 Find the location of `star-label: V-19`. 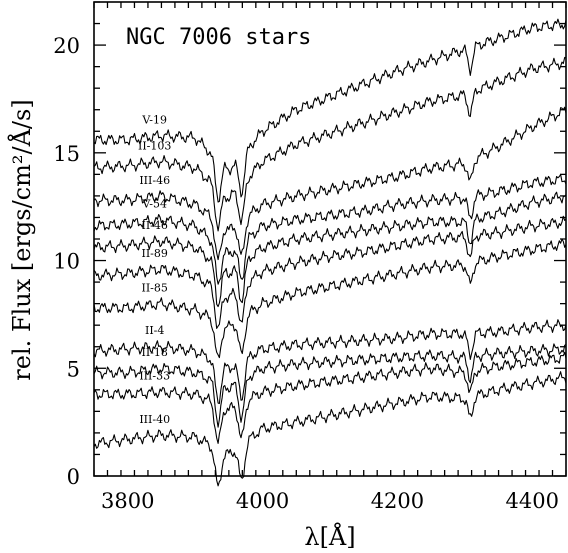

star-label: V-19 is located at coordinates (154, 120).